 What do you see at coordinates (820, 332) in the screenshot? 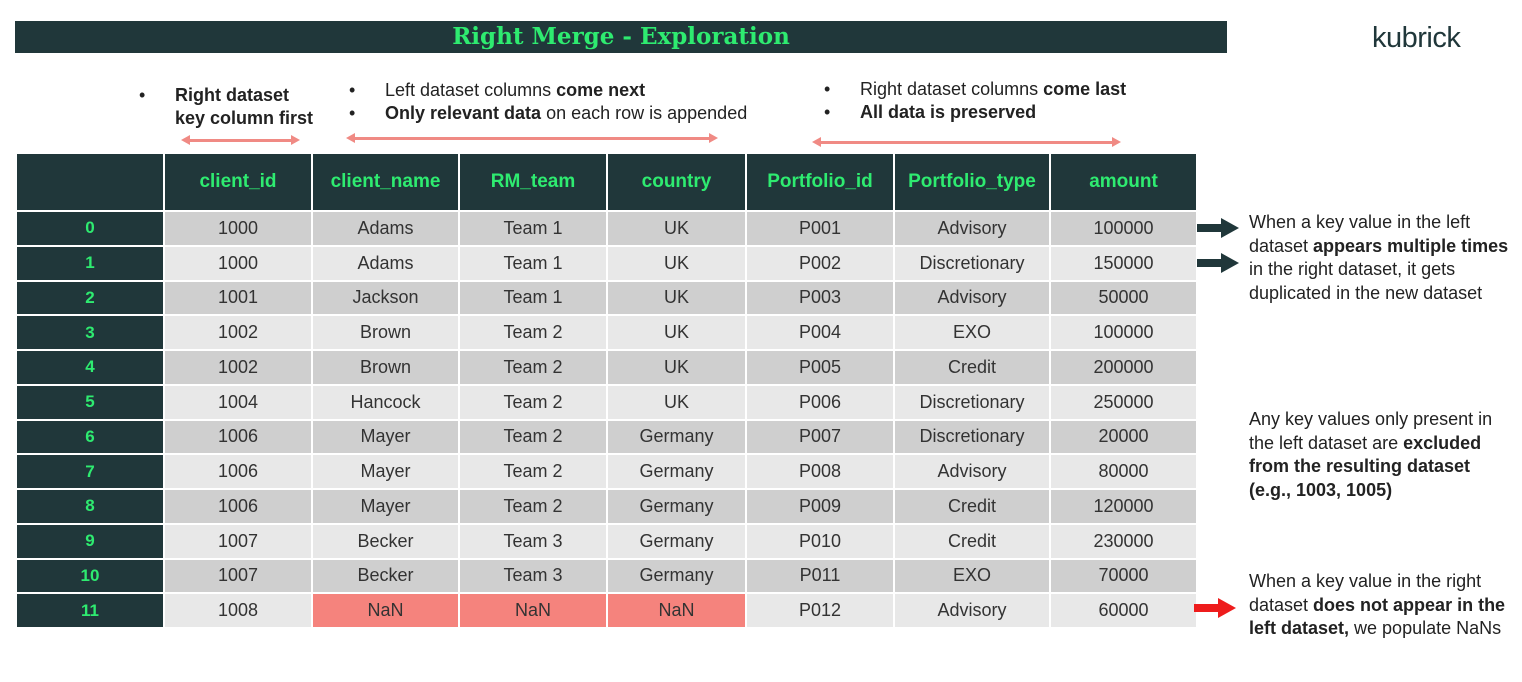
I see `cell-portfolio-id: P004` at bounding box center [820, 332].